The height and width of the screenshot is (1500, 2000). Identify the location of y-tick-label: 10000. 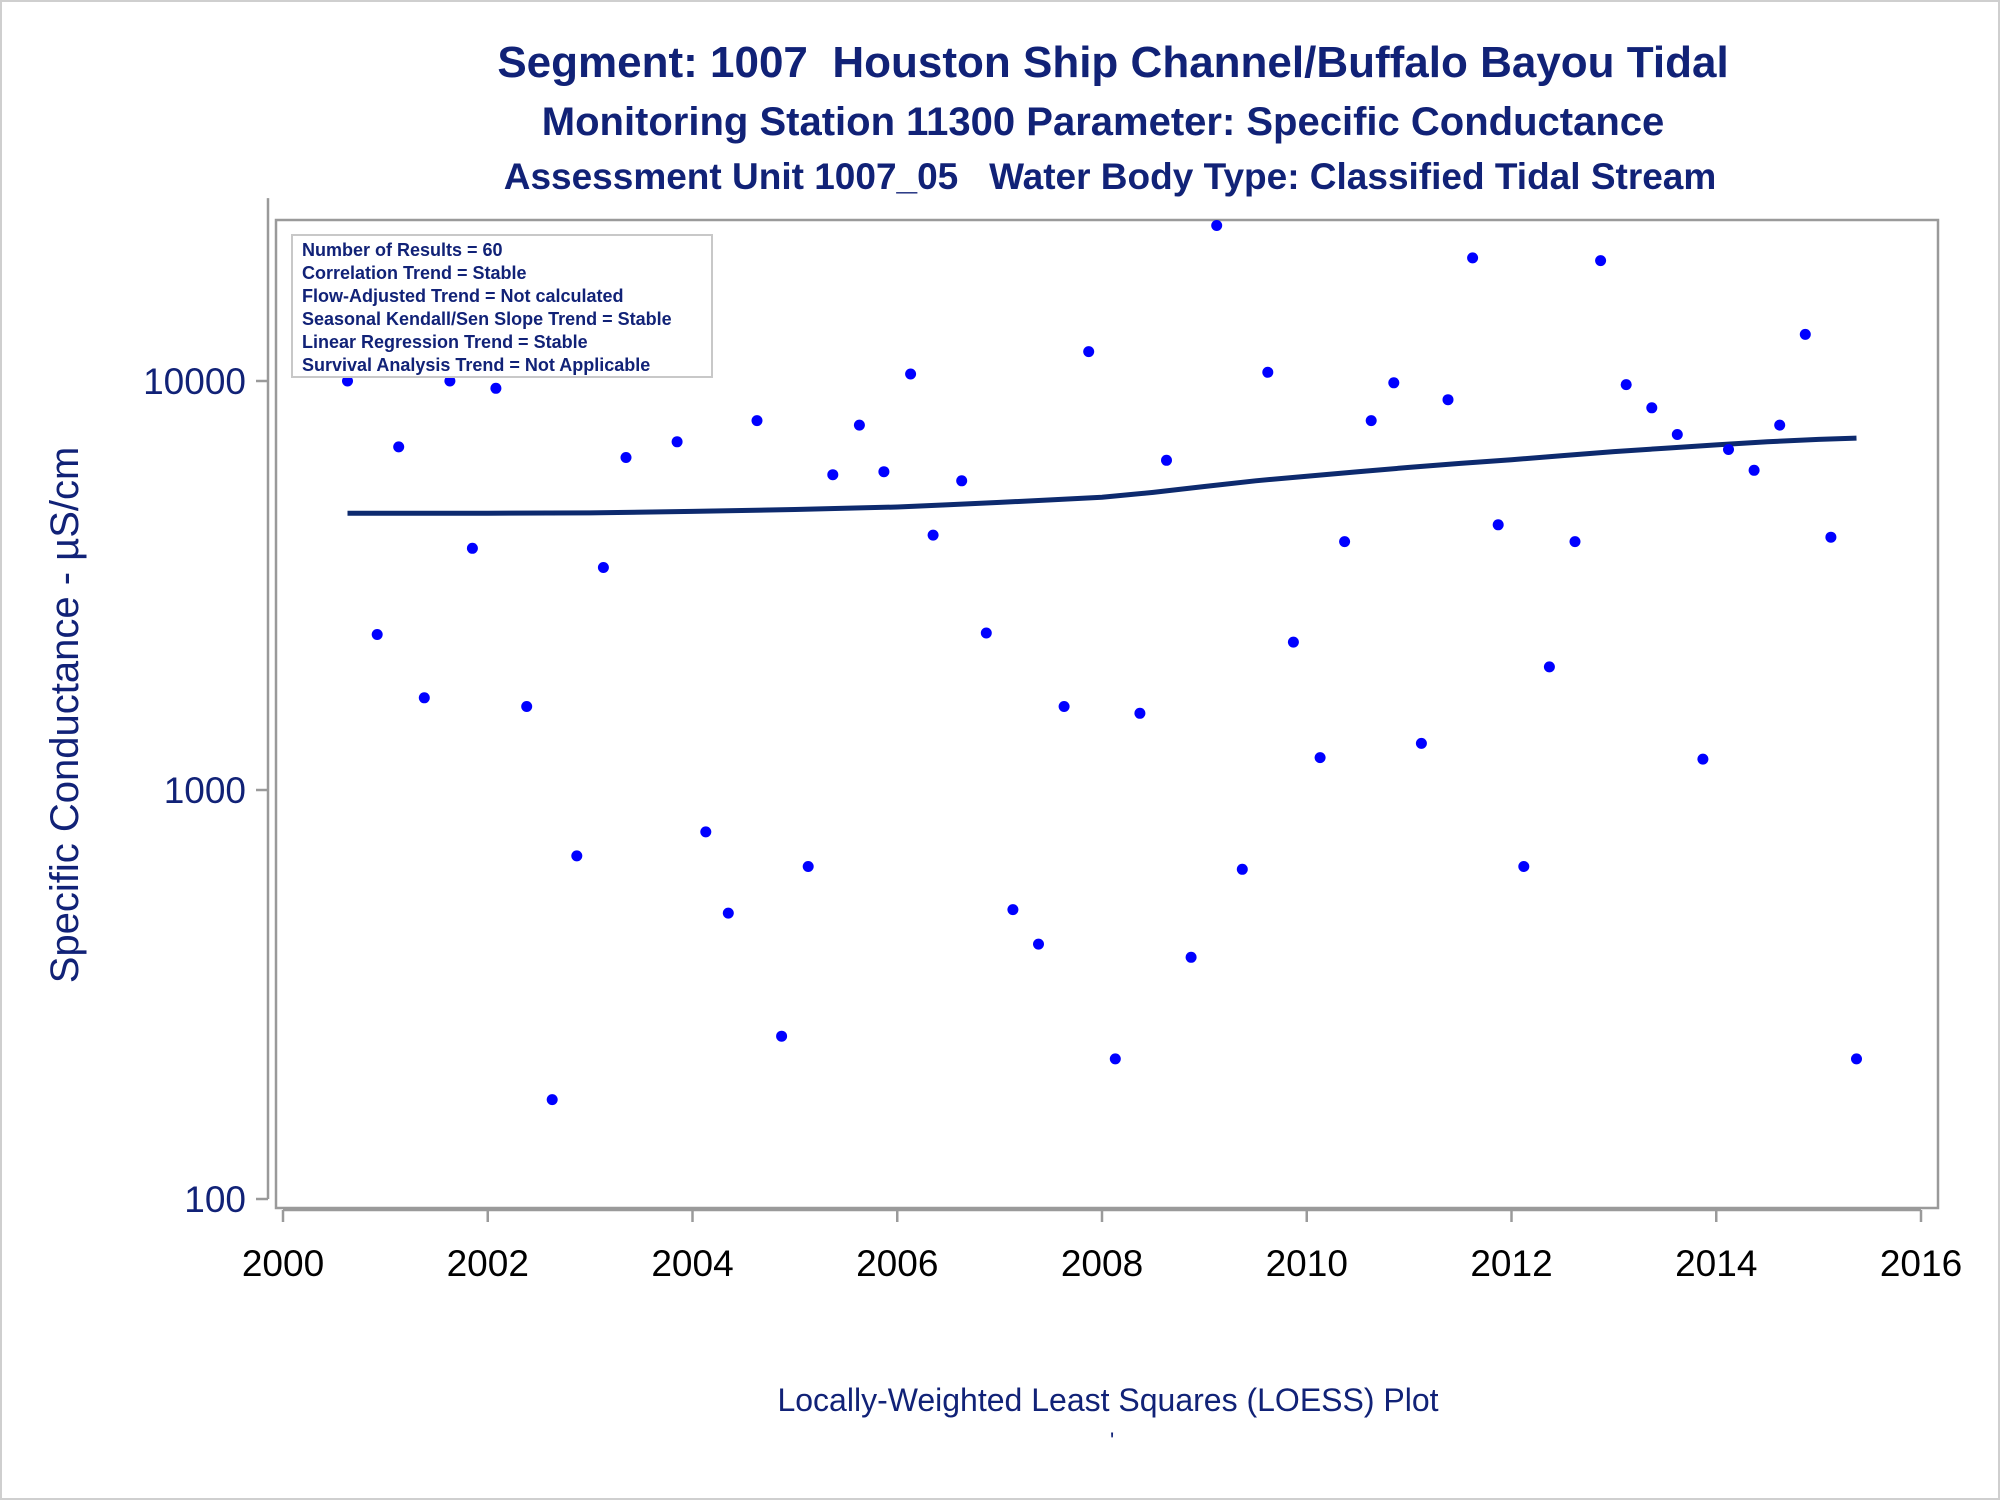
(194, 381).